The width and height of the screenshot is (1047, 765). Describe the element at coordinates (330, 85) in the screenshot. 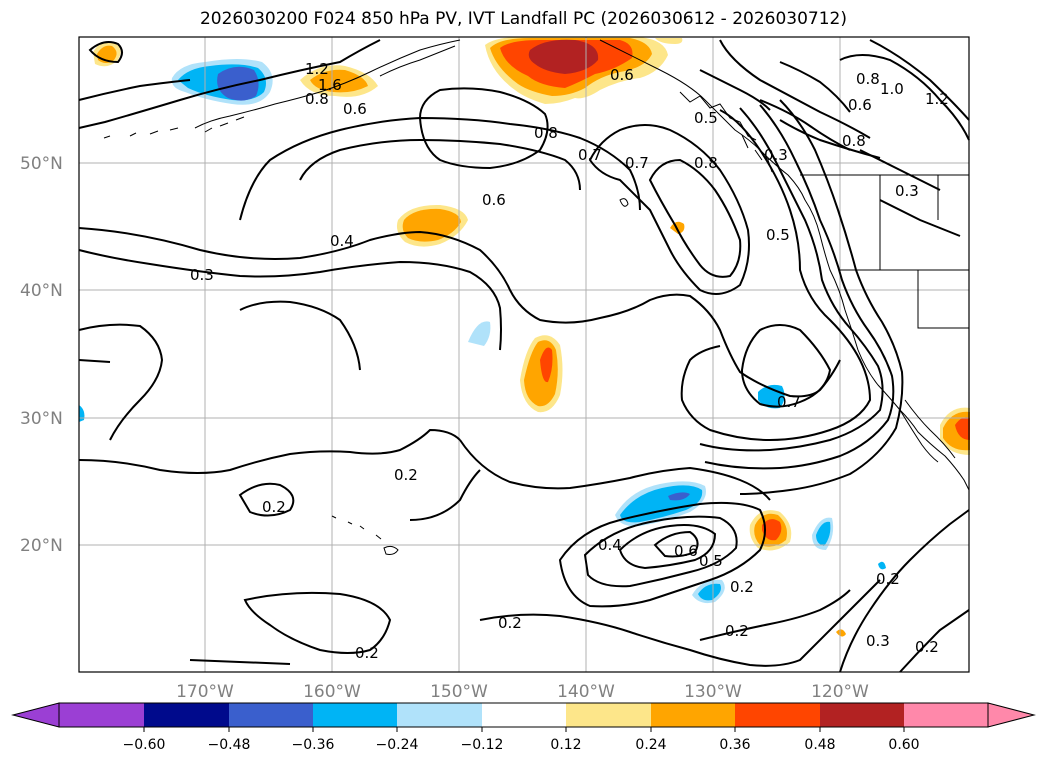

I see `contour-label: 1.6` at that location.